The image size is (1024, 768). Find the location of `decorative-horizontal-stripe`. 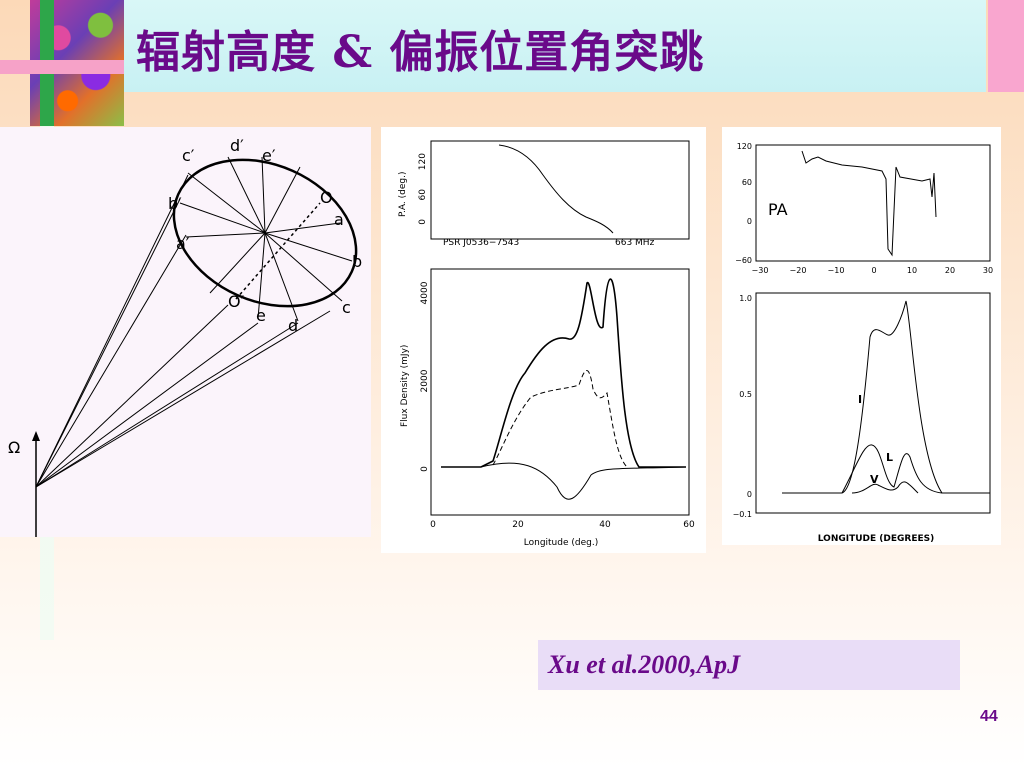

decorative-horizontal-stripe is located at coordinates (62, 67).